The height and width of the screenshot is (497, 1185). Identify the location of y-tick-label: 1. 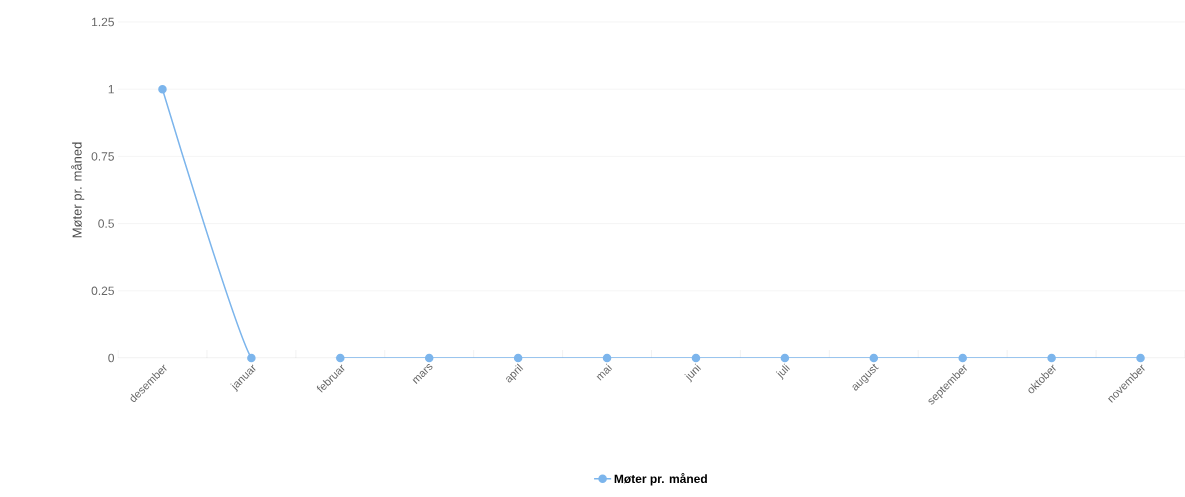
(111, 89).